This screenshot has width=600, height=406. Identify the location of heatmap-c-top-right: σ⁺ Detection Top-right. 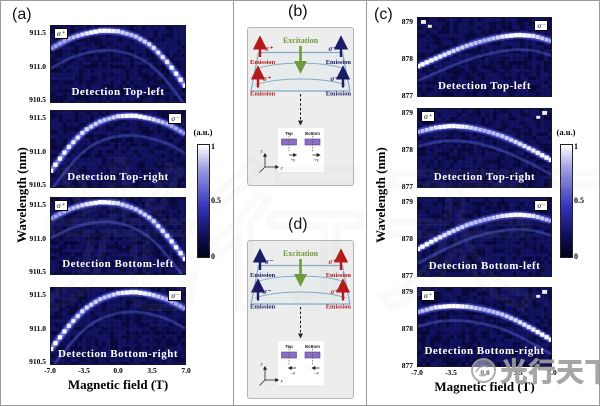
(484, 148).